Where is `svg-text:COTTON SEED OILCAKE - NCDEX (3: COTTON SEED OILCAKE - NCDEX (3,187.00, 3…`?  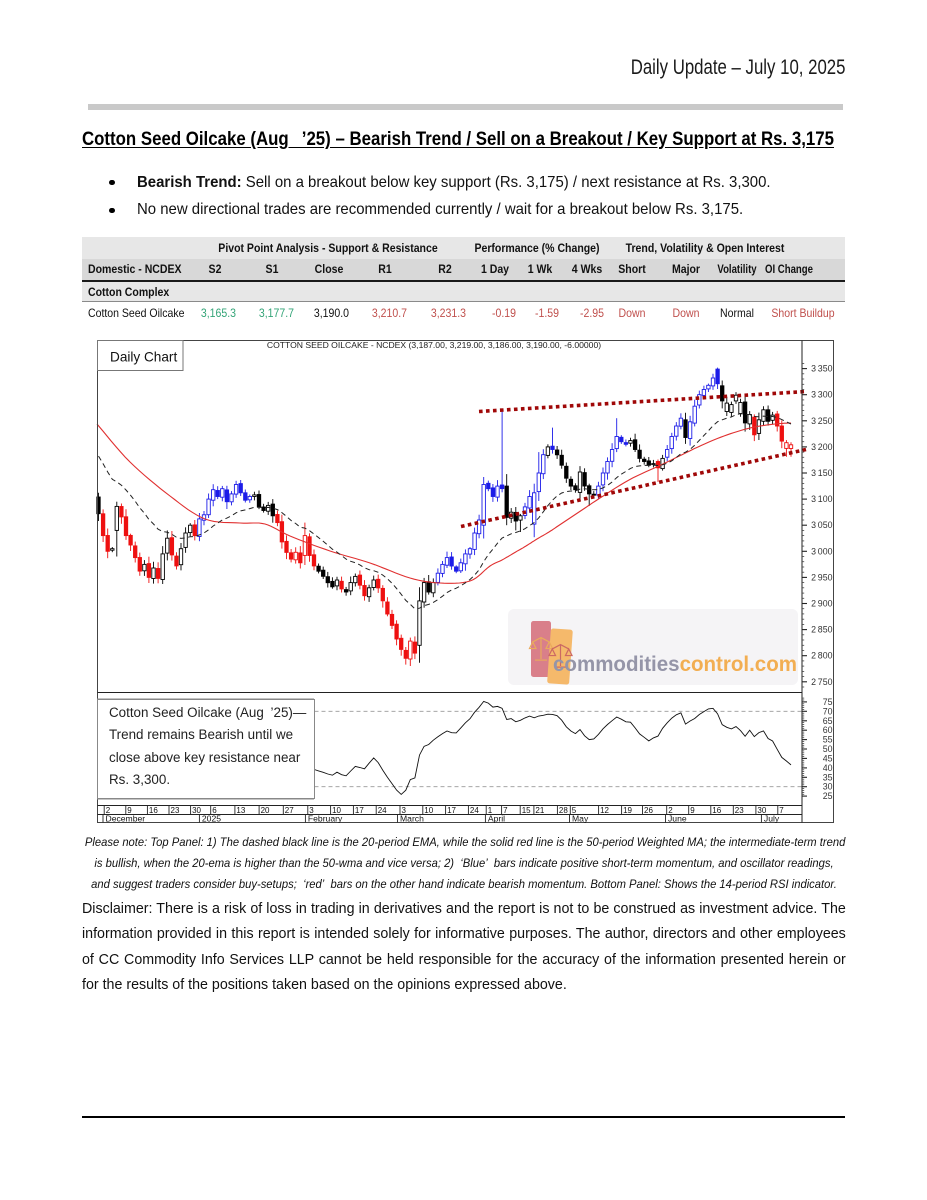 svg-text:COTTON SEED OILCAKE - NCDEX (3: COTTON SEED OILCAKE - NCDEX (3,187.00, 3… is located at coordinates (434, 345).